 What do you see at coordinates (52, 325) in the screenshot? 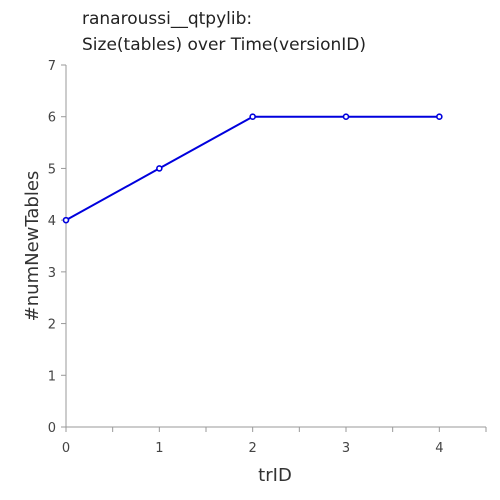
I see `y-tick-label: 2` at bounding box center [52, 325].